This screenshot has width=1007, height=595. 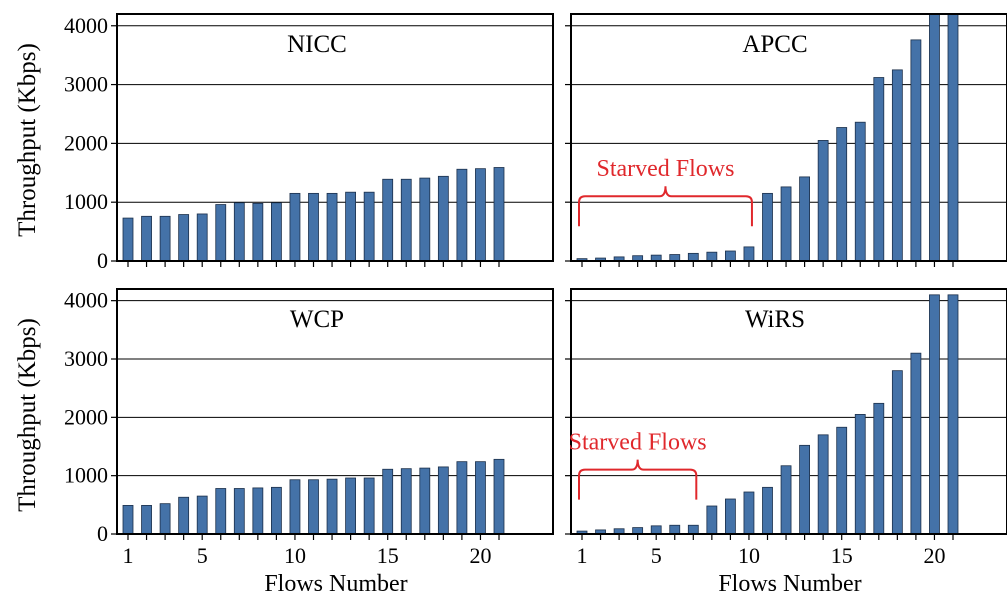 What do you see at coordinates (27, 415) in the screenshot?
I see `y-axis-title-bottom: Throughput (Kbps)` at bounding box center [27, 415].